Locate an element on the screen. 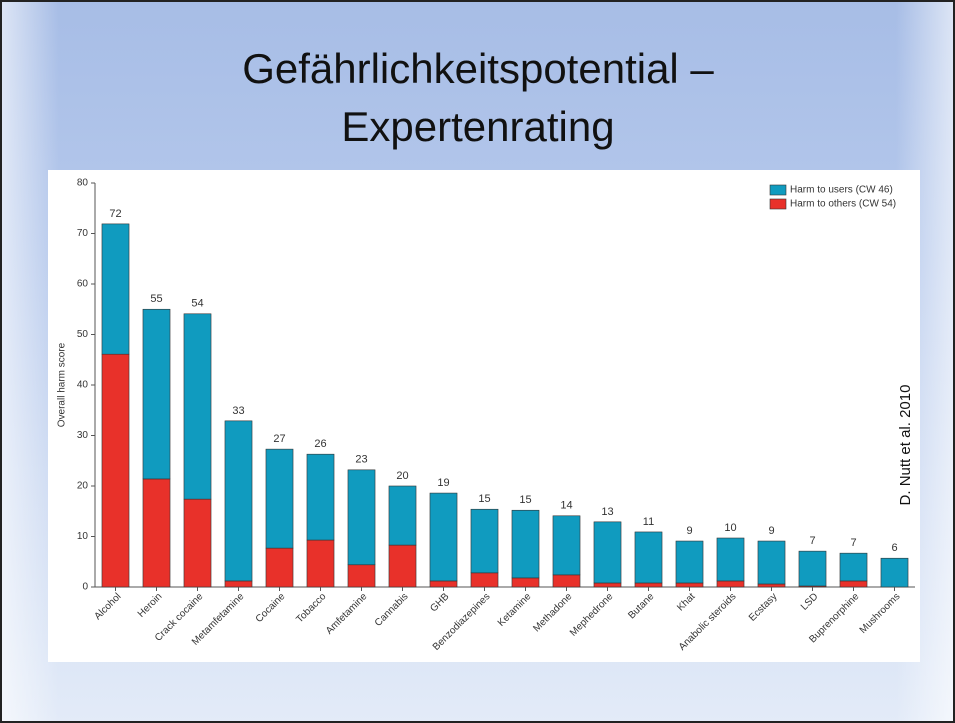 Image resolution: width=955 pixels, height=723 pixels. total-label: 54 is located at coordinates (197, 304).